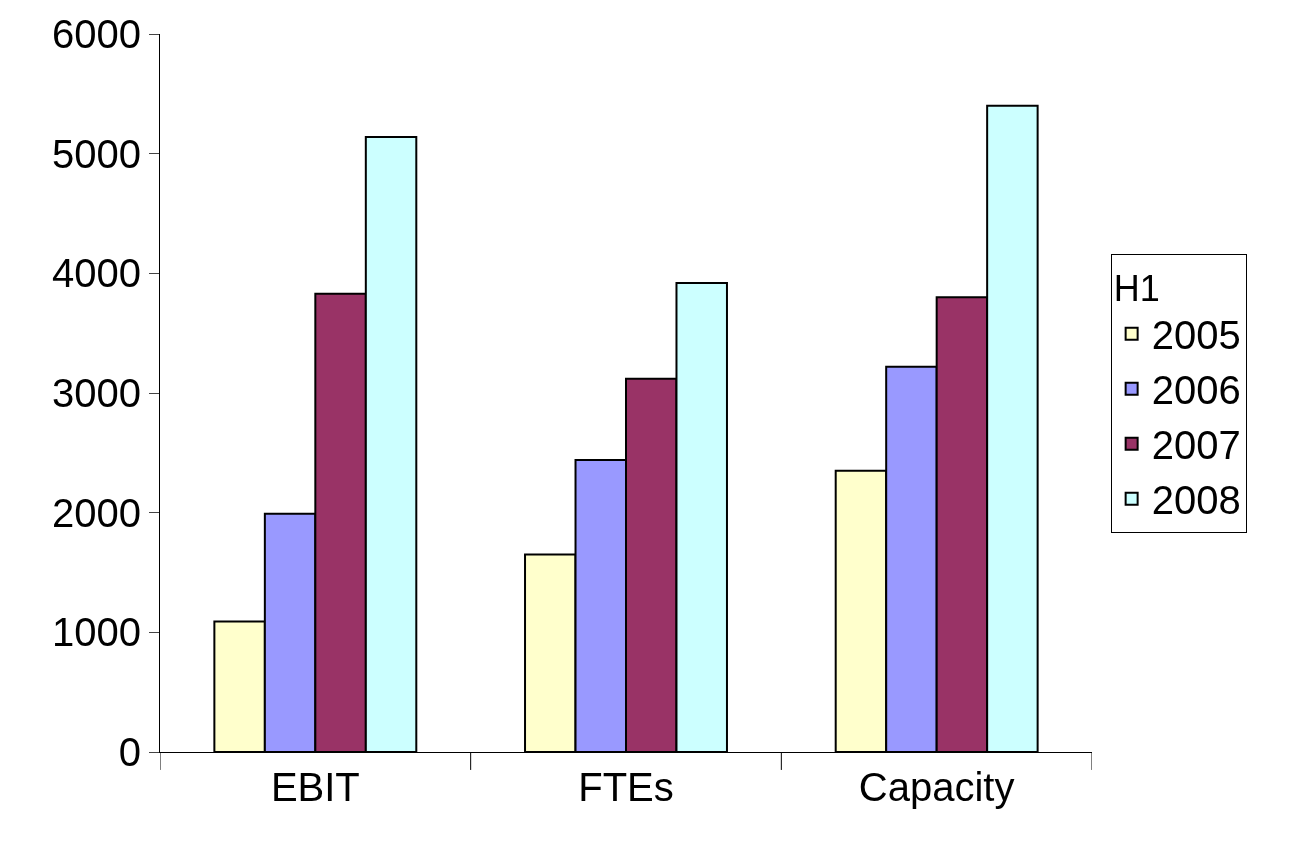  Describe the element at coordinates (96, 153) in the screenshot. I see `y-tick-label: 5000` at that location.